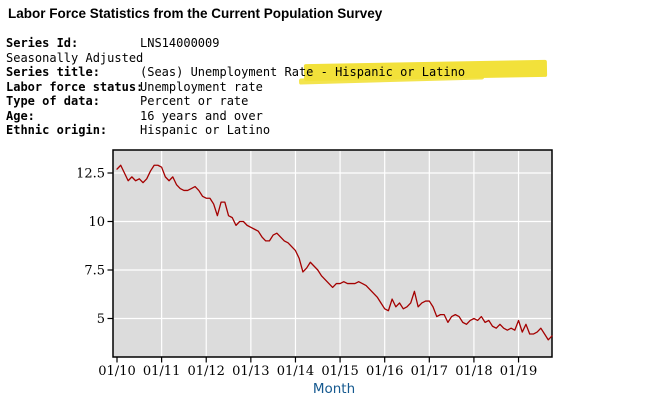 Image resolution: width=652 pixels, height=420 pixels. What do you see at coordinates (180, 43) in the screenshot?
I see `meta-value: LNS14000009` at bounding box center [180, 43].